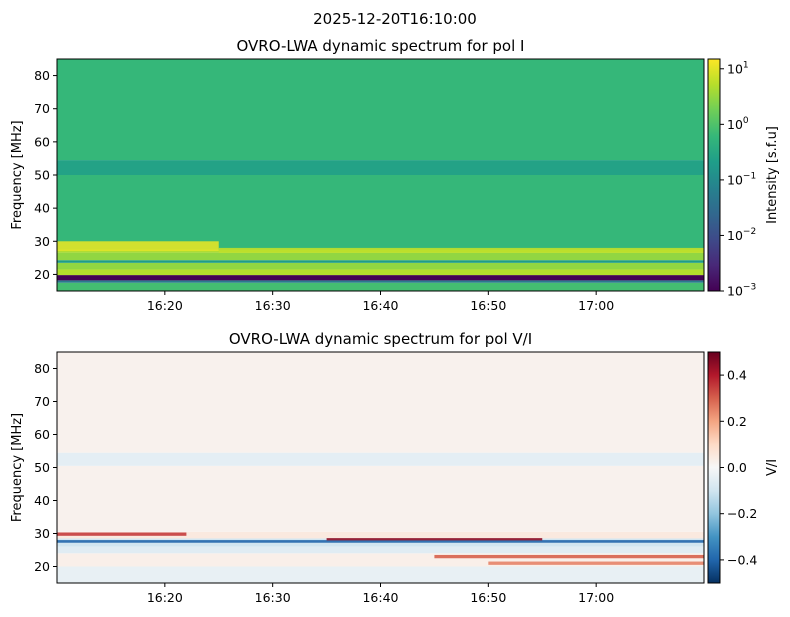  What do you see at coordinates (772, 467) in the screenshot?
I see `colorbar-label: V/I` at bounding box center [772, 467].